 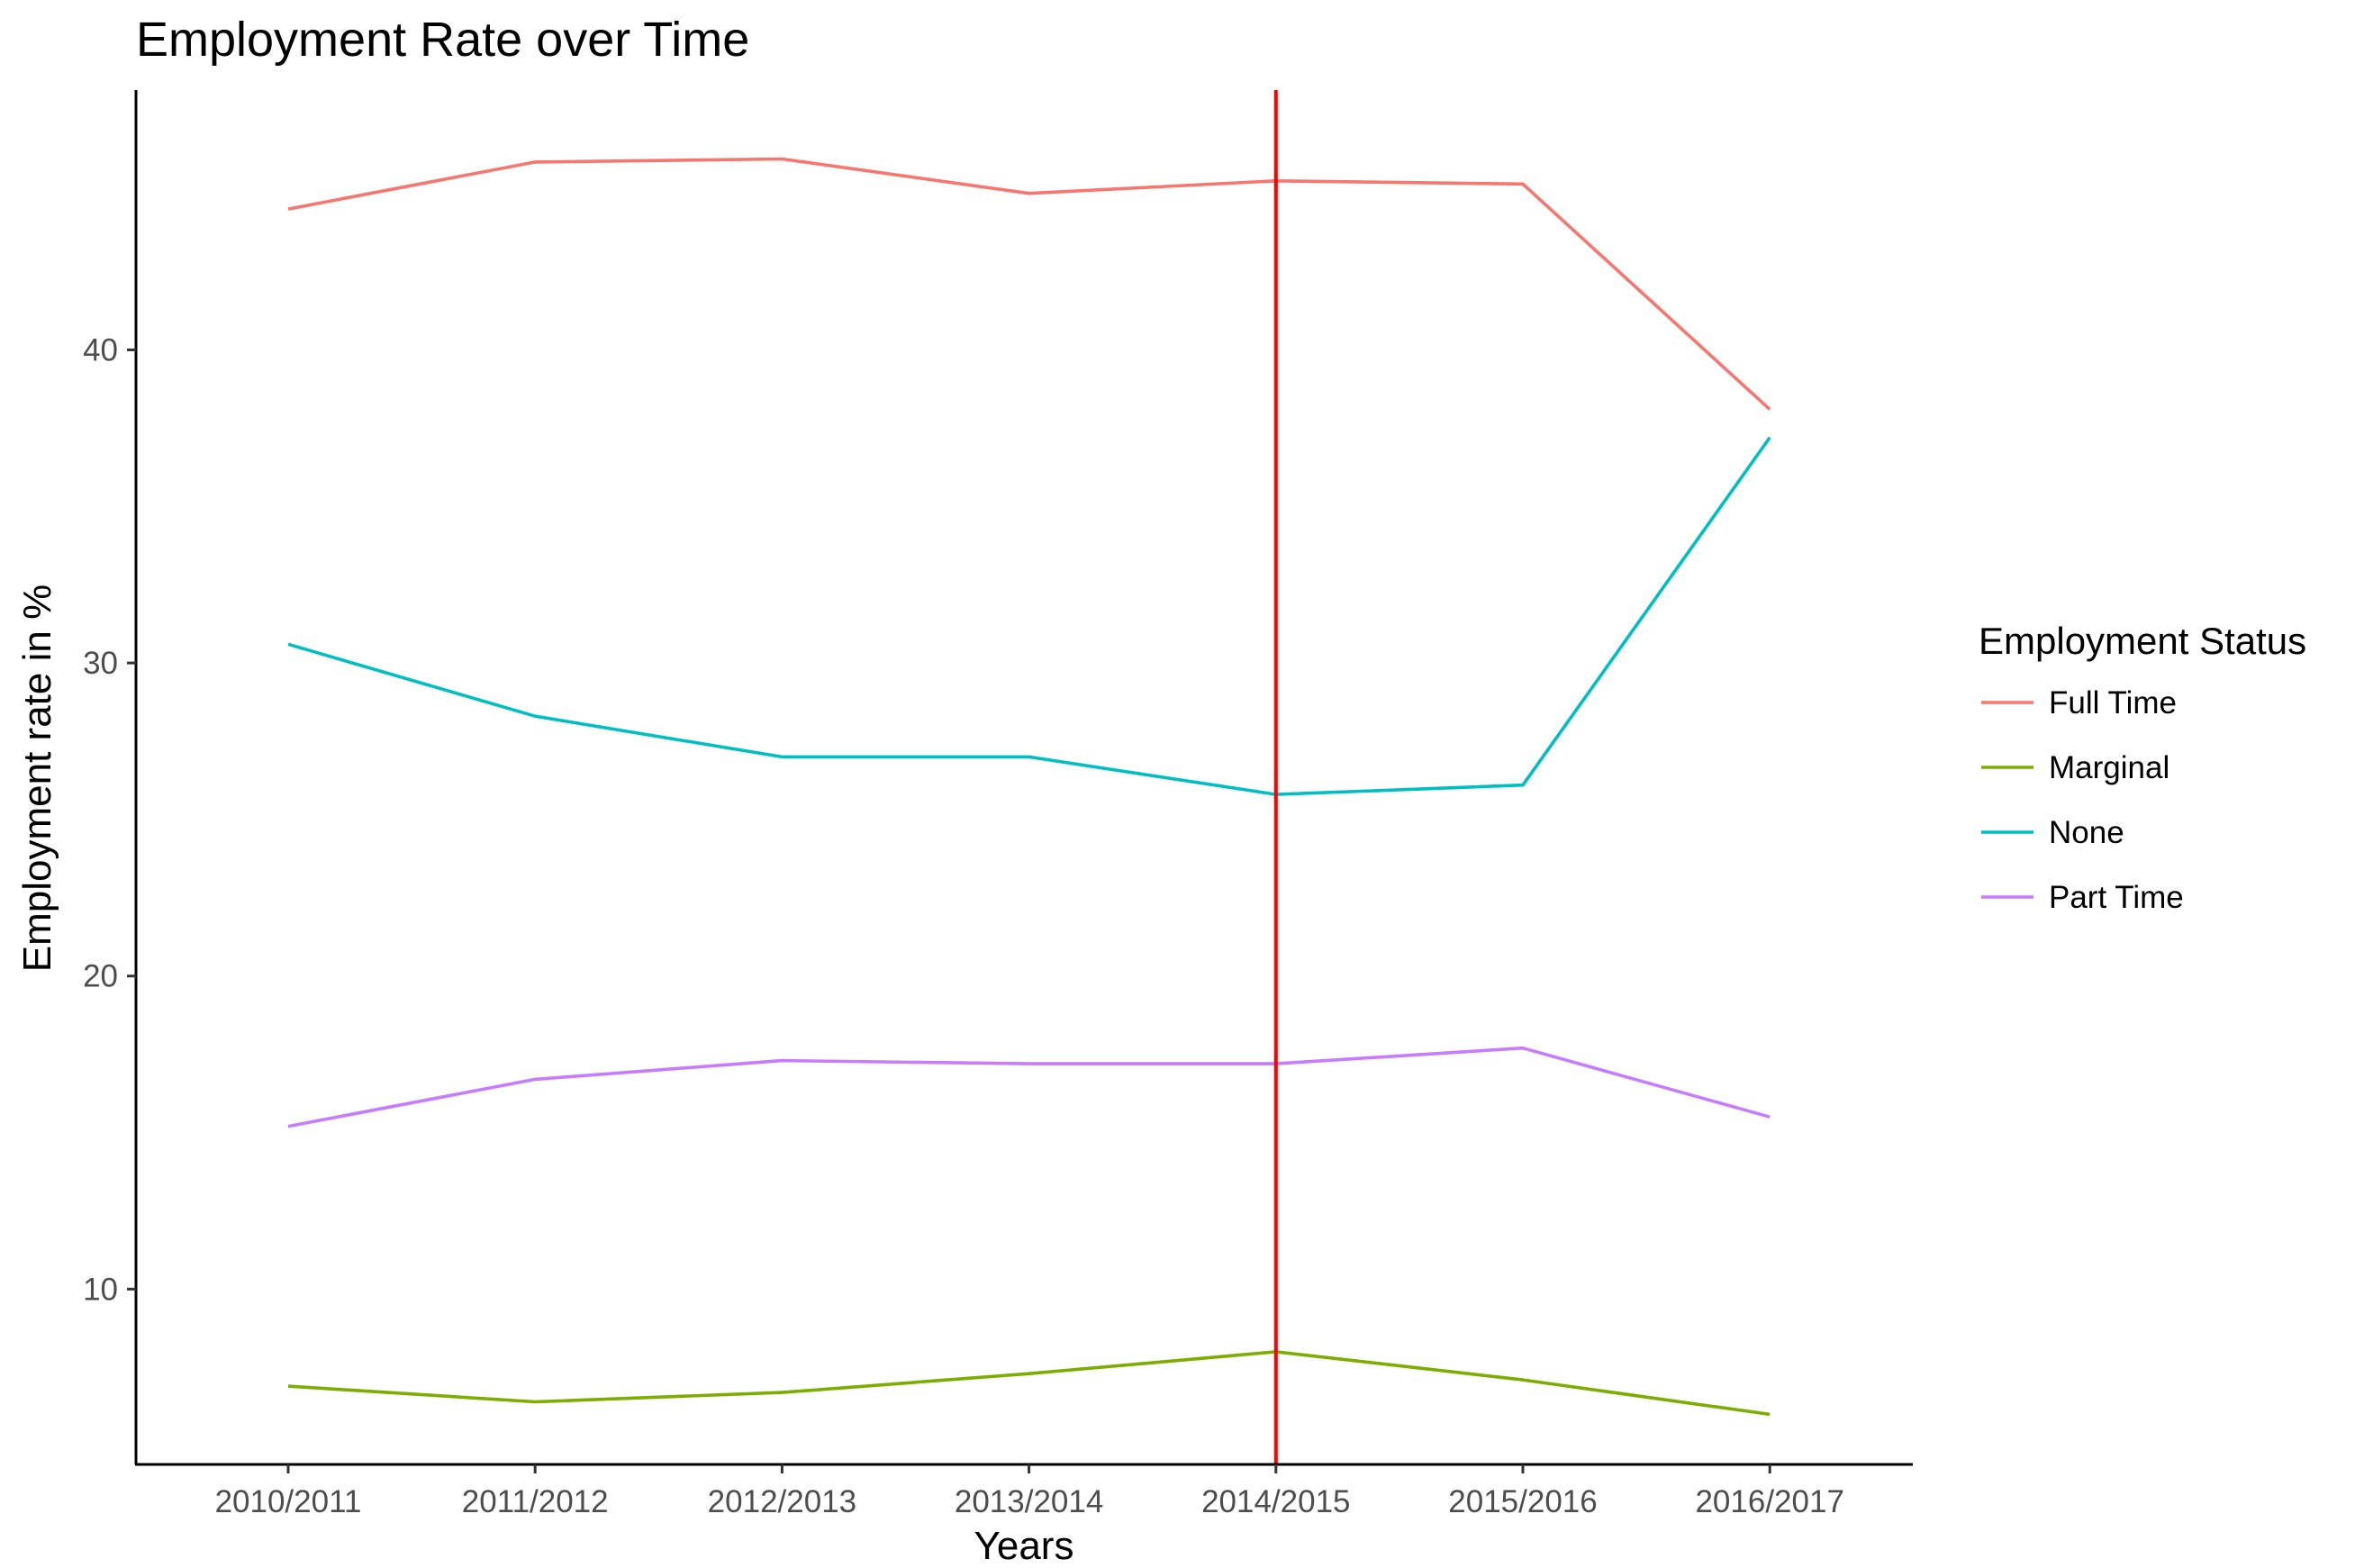 I want to click on x-tick-label: 2012/2013, so click(x=782, y=1501).